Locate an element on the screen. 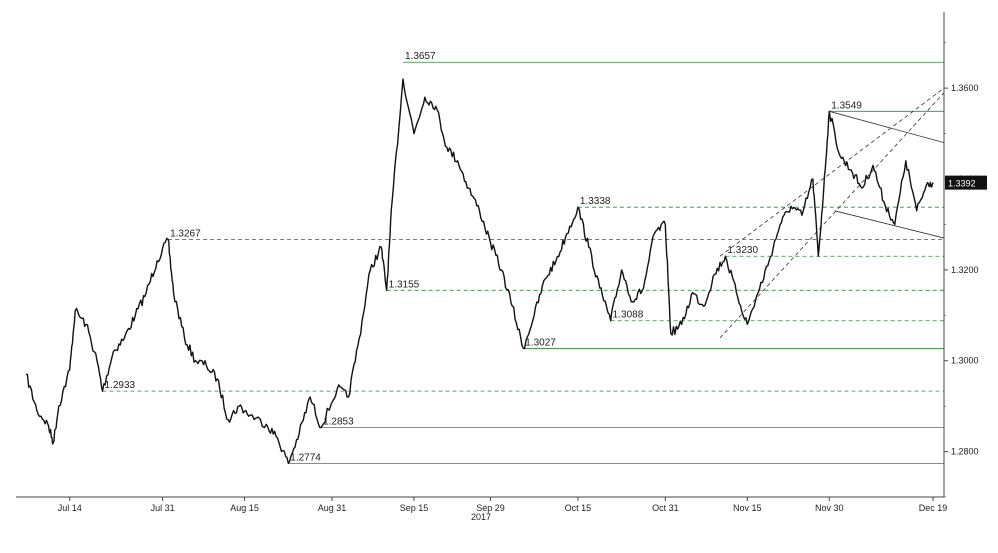  x-tick-label: Sep 29 is located at coordinates (490, 508).